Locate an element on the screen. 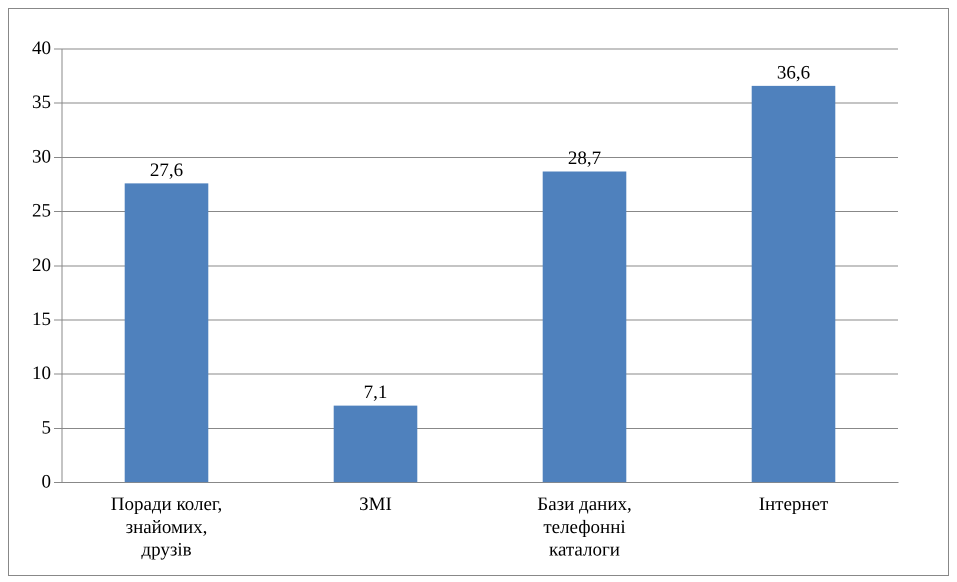  y-tick-label: 35 is located at coordinates (41, 103).